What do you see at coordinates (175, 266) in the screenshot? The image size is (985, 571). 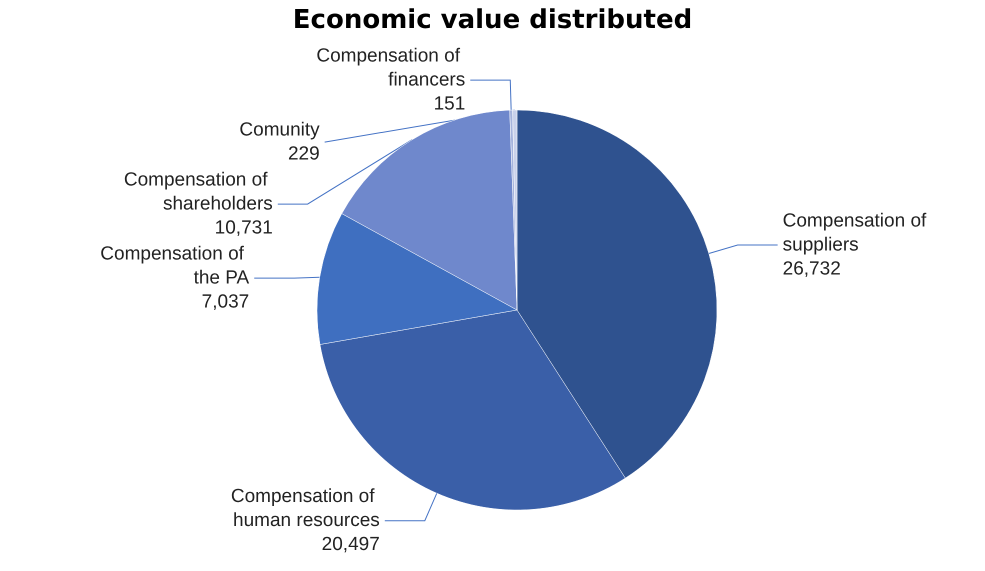 I see `slice-label: Compensation of the PA` at bounding box center [175, 266].